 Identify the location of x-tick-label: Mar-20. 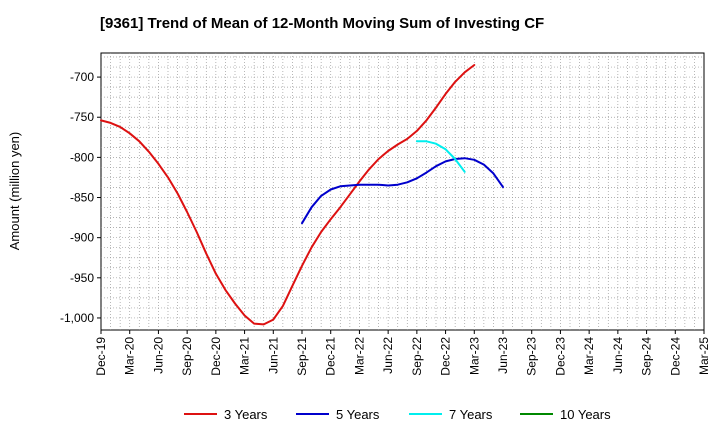
(130, 356).